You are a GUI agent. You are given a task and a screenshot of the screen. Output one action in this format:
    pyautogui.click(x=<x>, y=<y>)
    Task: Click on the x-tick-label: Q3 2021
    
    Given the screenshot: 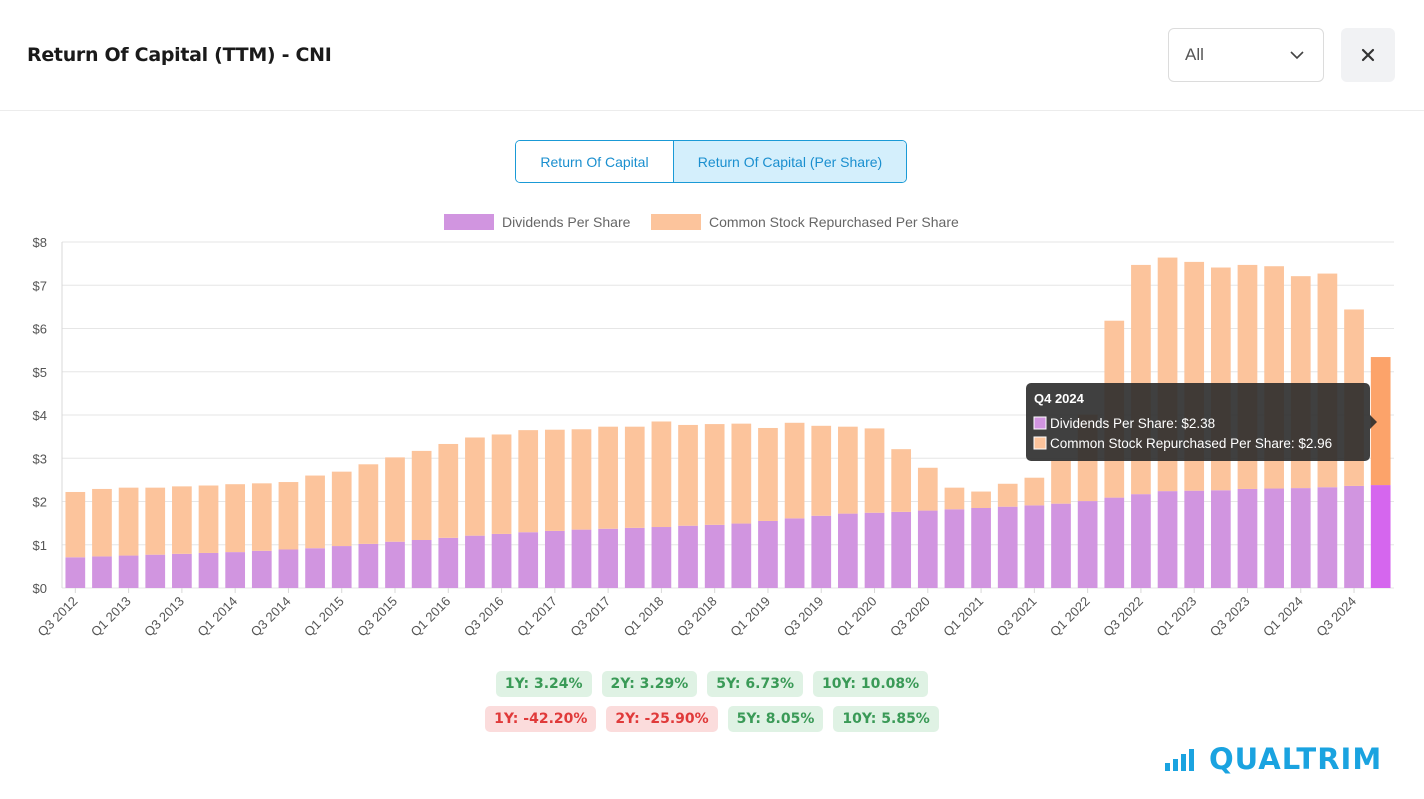 What is the action you would take?
    pyautogui.click(x=1017, y=617)
    